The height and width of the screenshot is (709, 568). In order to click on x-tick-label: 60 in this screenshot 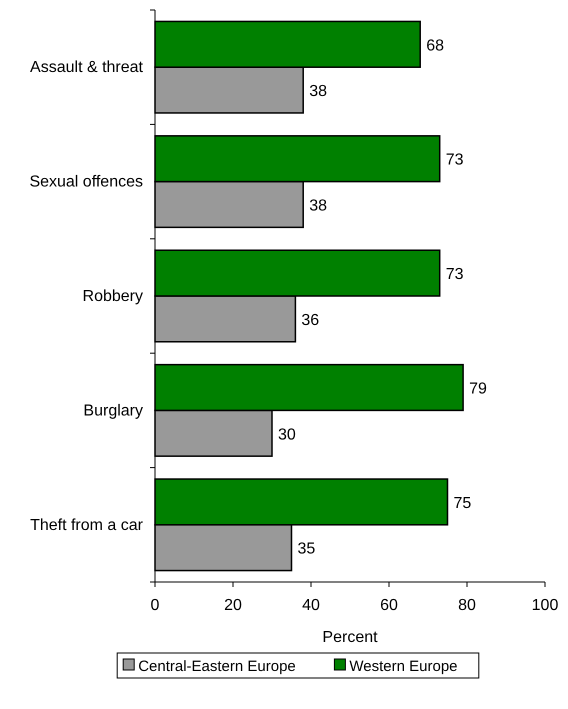, I will do `click(389, 605)`.